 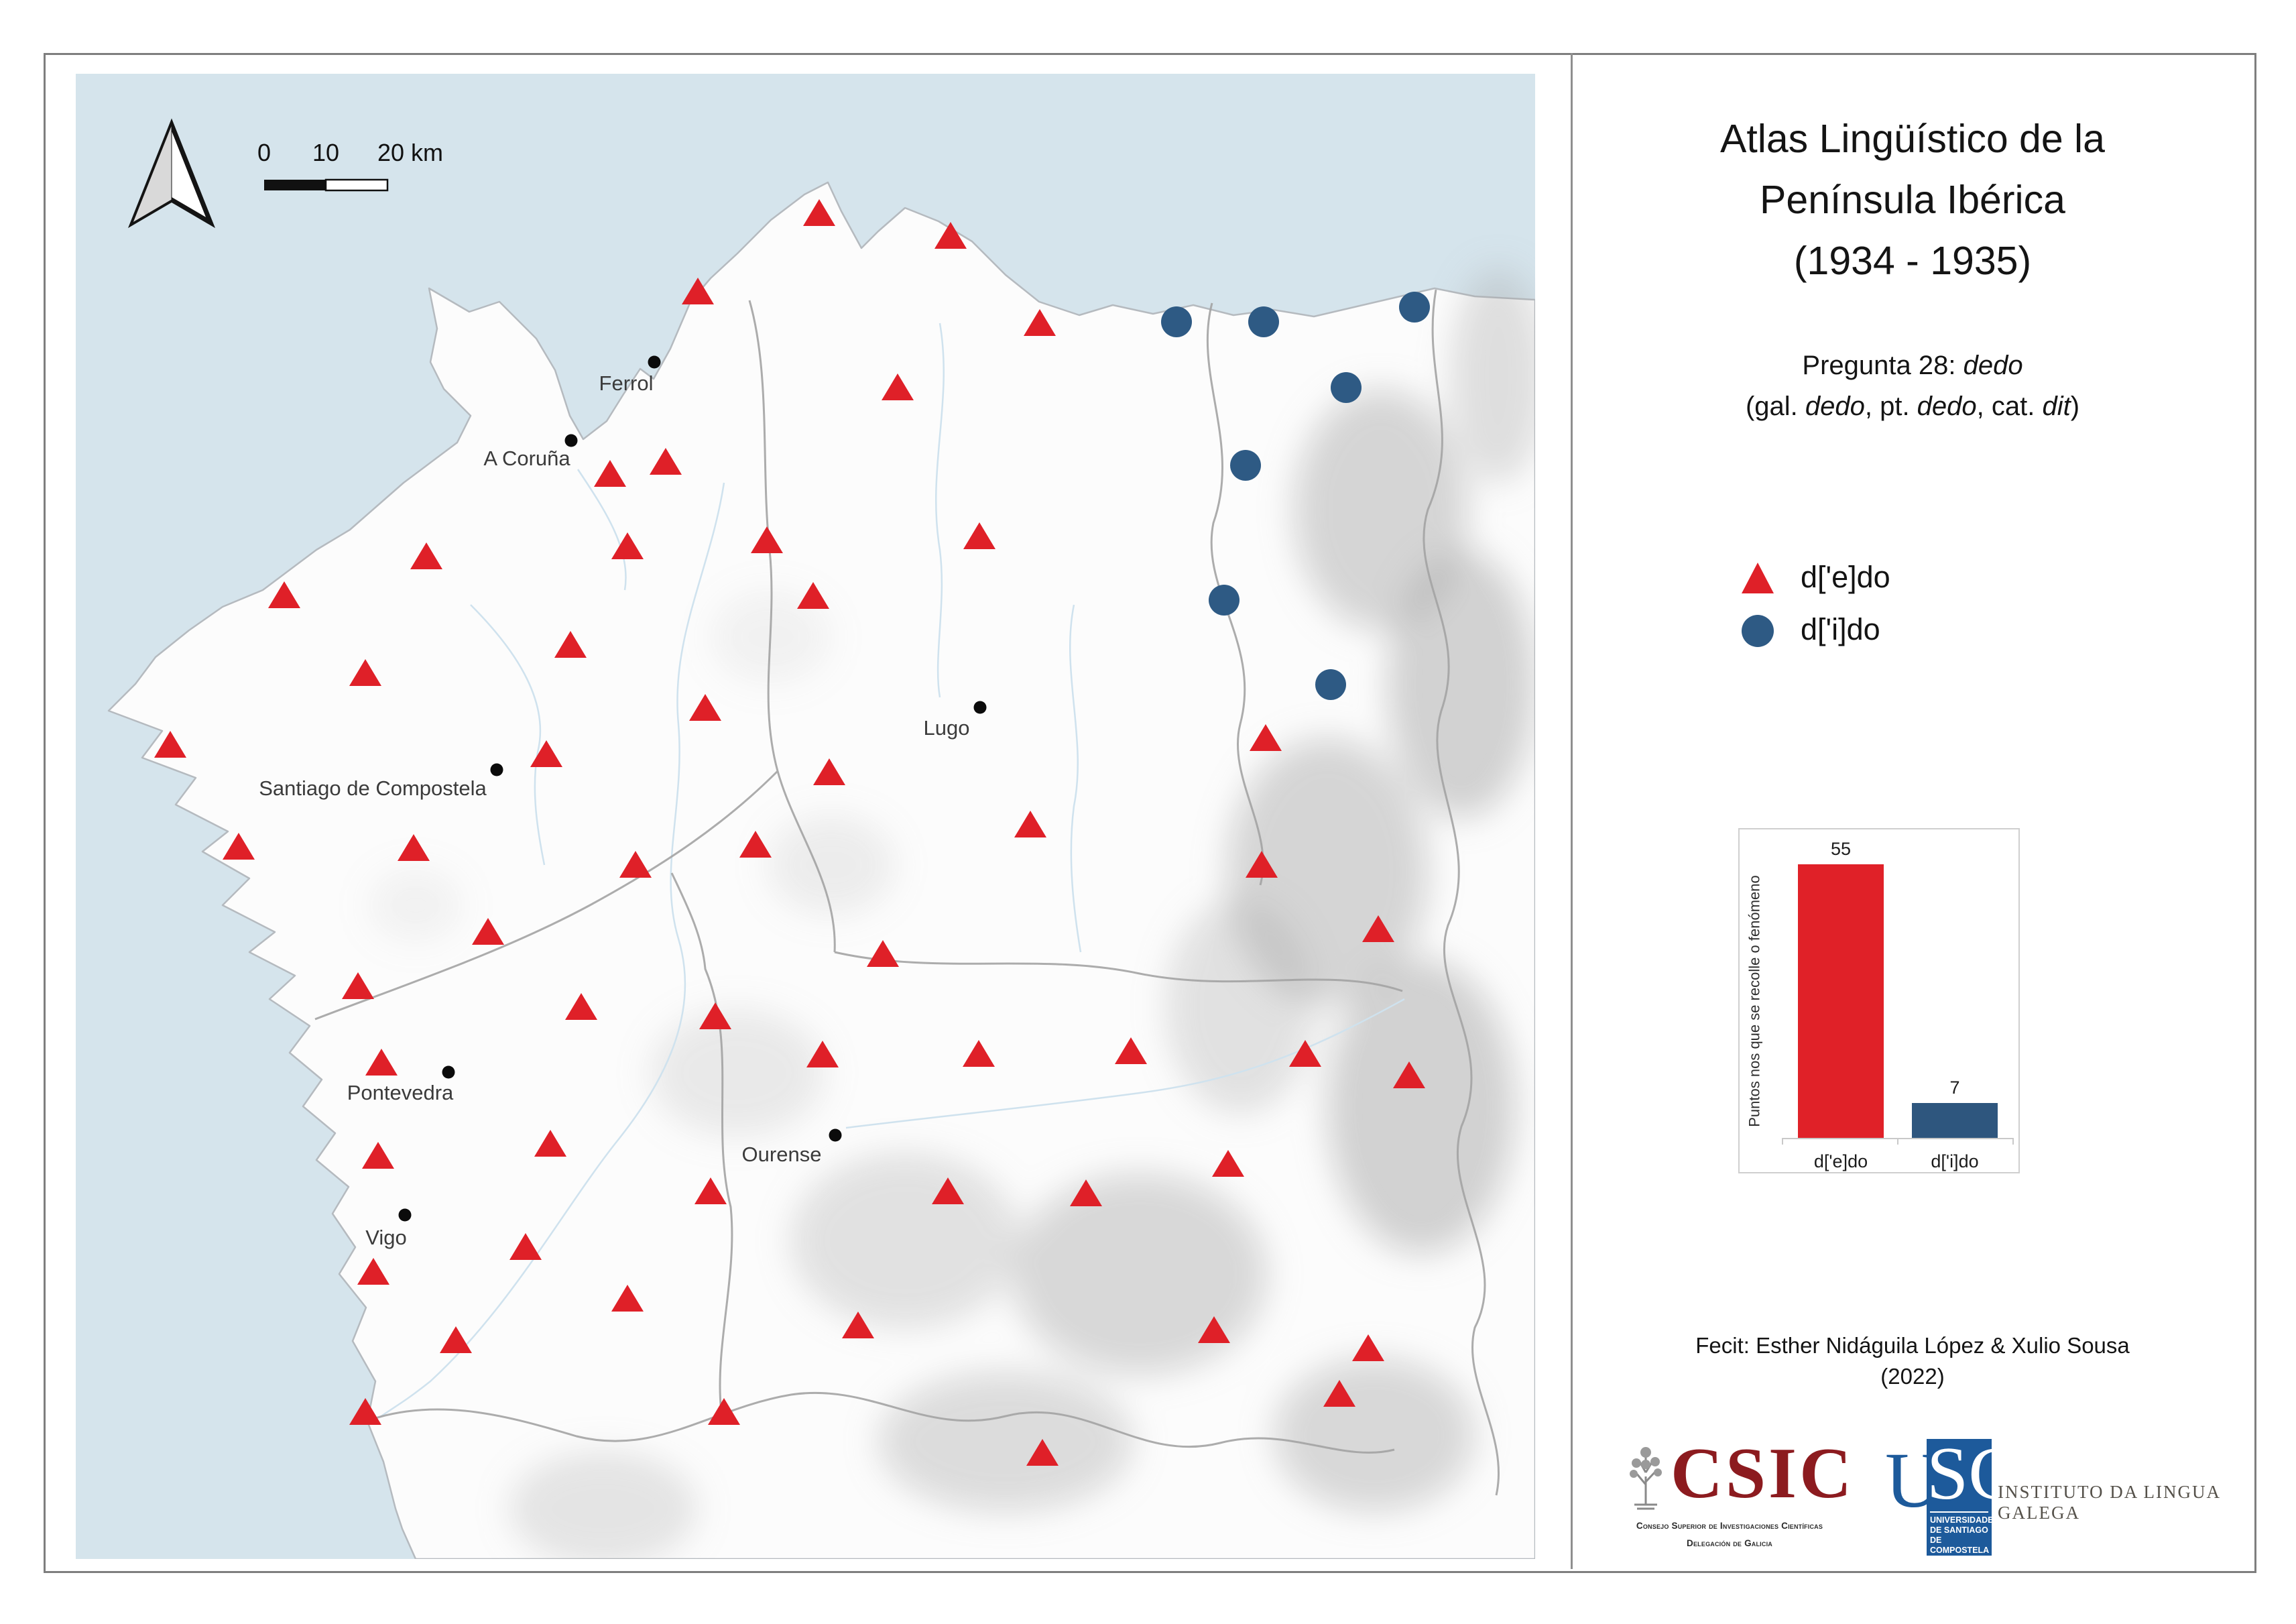 I want to click on scale-bar-label: 10, so click(x=325, y=152).